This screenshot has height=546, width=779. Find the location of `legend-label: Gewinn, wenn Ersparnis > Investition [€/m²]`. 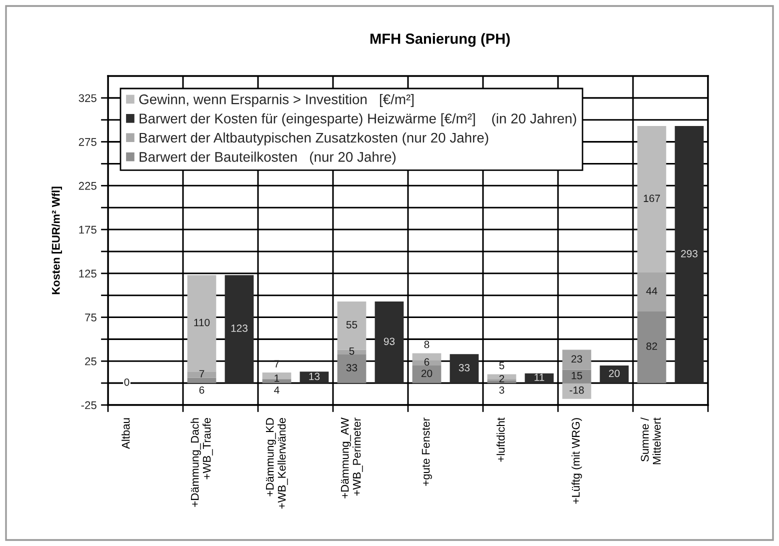

legend-label: Gewinn, wenn Ersparnis > Investition [€/m²] is located at coordinates (276, 101).